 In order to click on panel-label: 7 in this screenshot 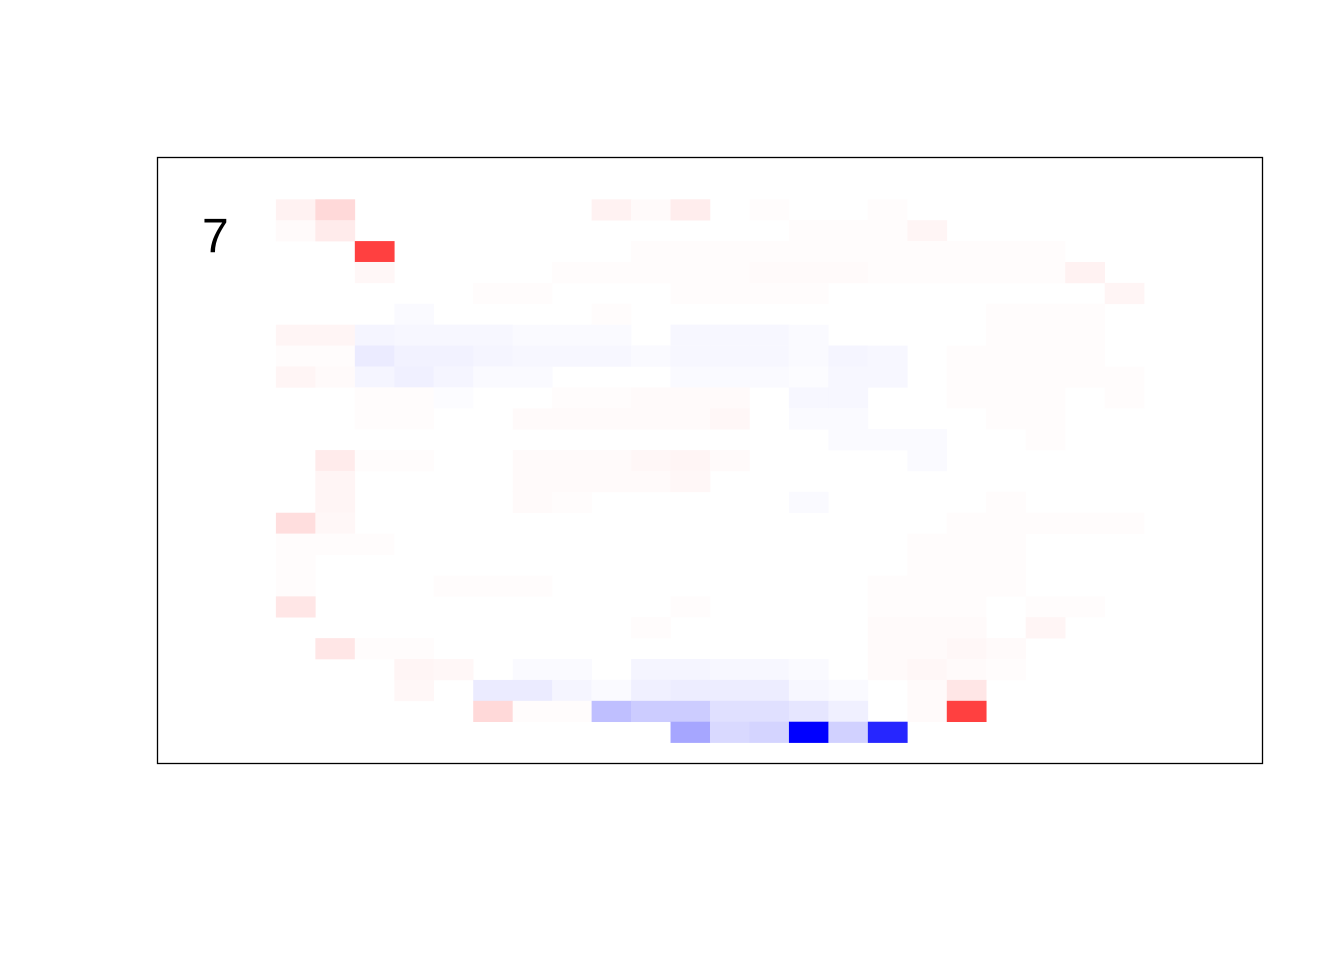, I will do `click(215, 236)`.